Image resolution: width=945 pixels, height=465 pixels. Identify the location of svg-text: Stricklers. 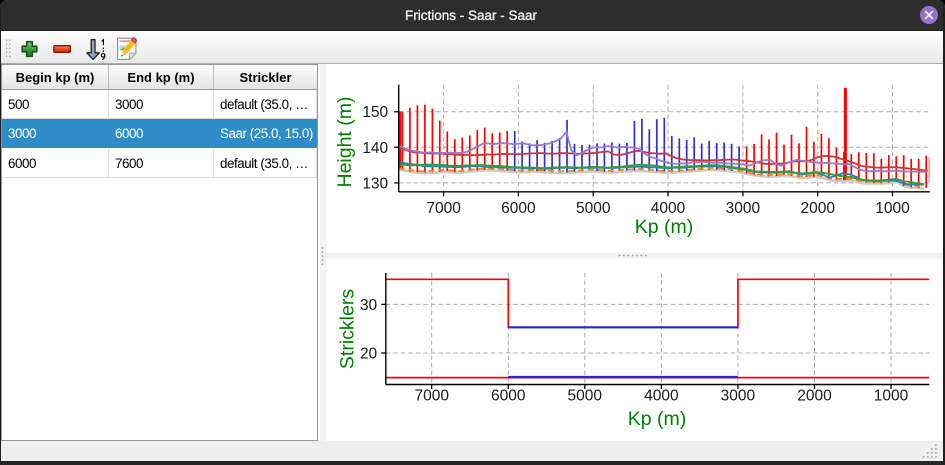
(348, 329).